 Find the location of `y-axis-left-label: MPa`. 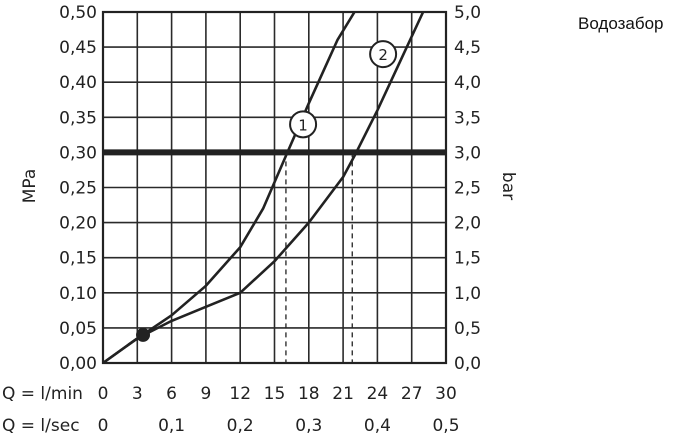

y-axis-left-label: MPa is located at coordinates (30, 186).